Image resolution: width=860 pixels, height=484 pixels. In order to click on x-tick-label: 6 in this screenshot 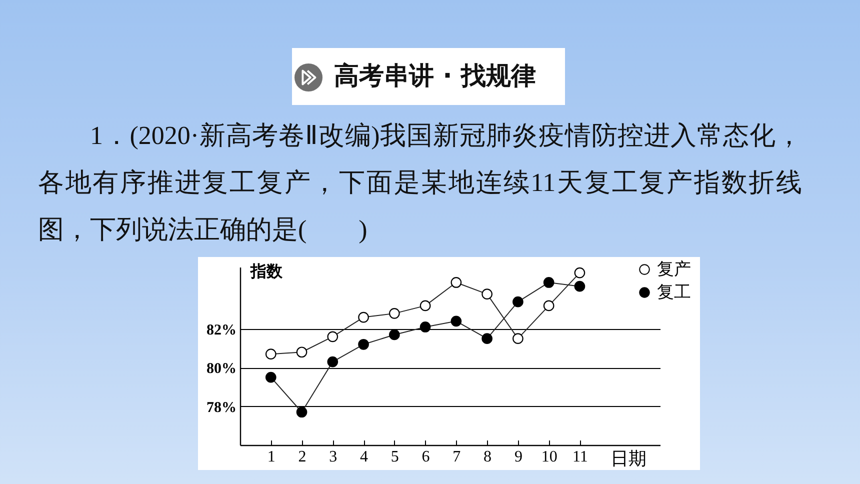, I will do `click(426, 457)`.